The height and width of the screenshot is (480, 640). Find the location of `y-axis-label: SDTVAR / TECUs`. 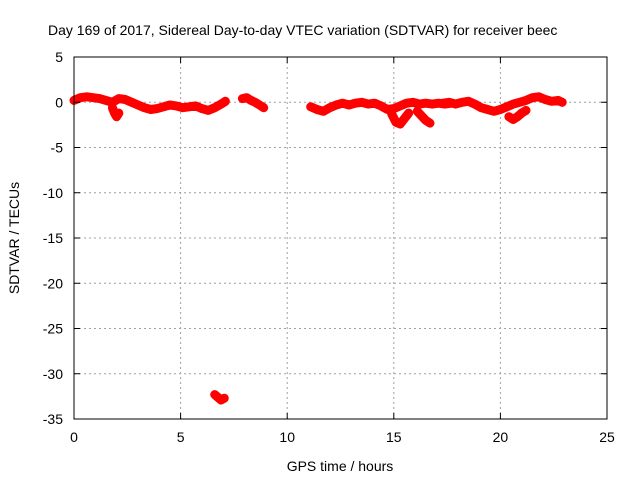

y-axis-label: SDTVAR / TECUs is located at coordinates (14, 238).